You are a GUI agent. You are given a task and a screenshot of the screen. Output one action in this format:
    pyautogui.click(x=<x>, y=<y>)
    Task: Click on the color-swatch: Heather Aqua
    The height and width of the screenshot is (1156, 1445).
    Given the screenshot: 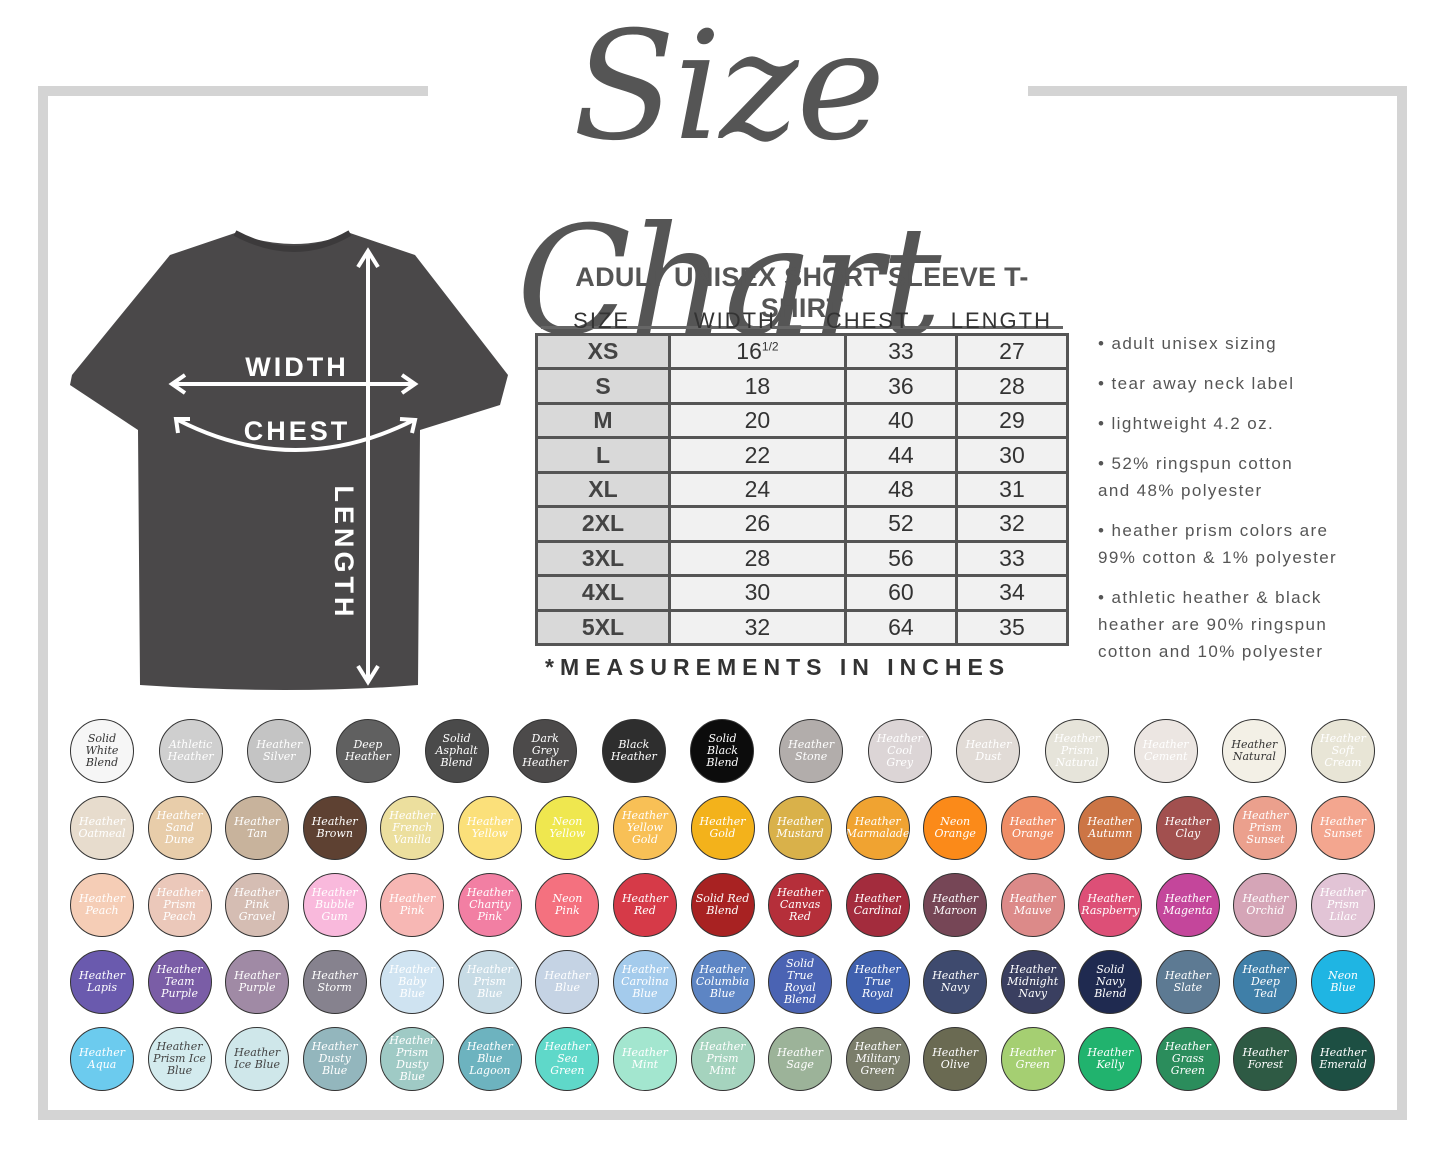 What is the action you would take?
    pyautogui.click(x=102, y=1059)
    